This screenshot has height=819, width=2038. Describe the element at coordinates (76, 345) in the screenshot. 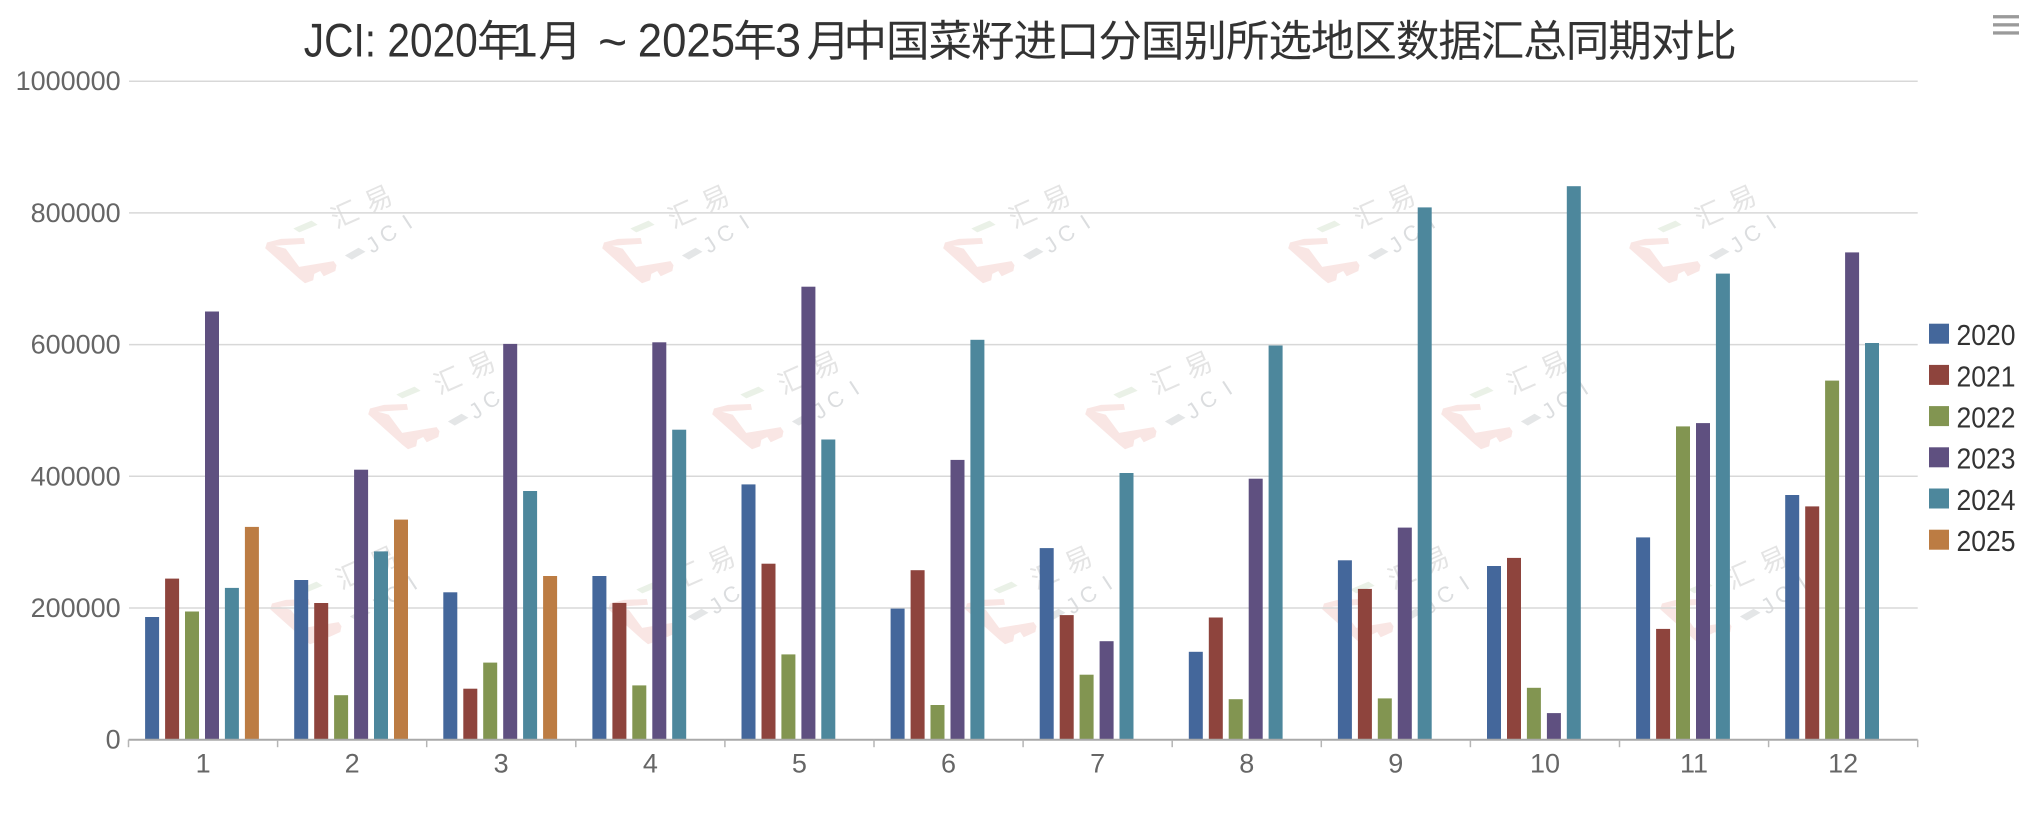

I see `svg-text: 600000` at that location.